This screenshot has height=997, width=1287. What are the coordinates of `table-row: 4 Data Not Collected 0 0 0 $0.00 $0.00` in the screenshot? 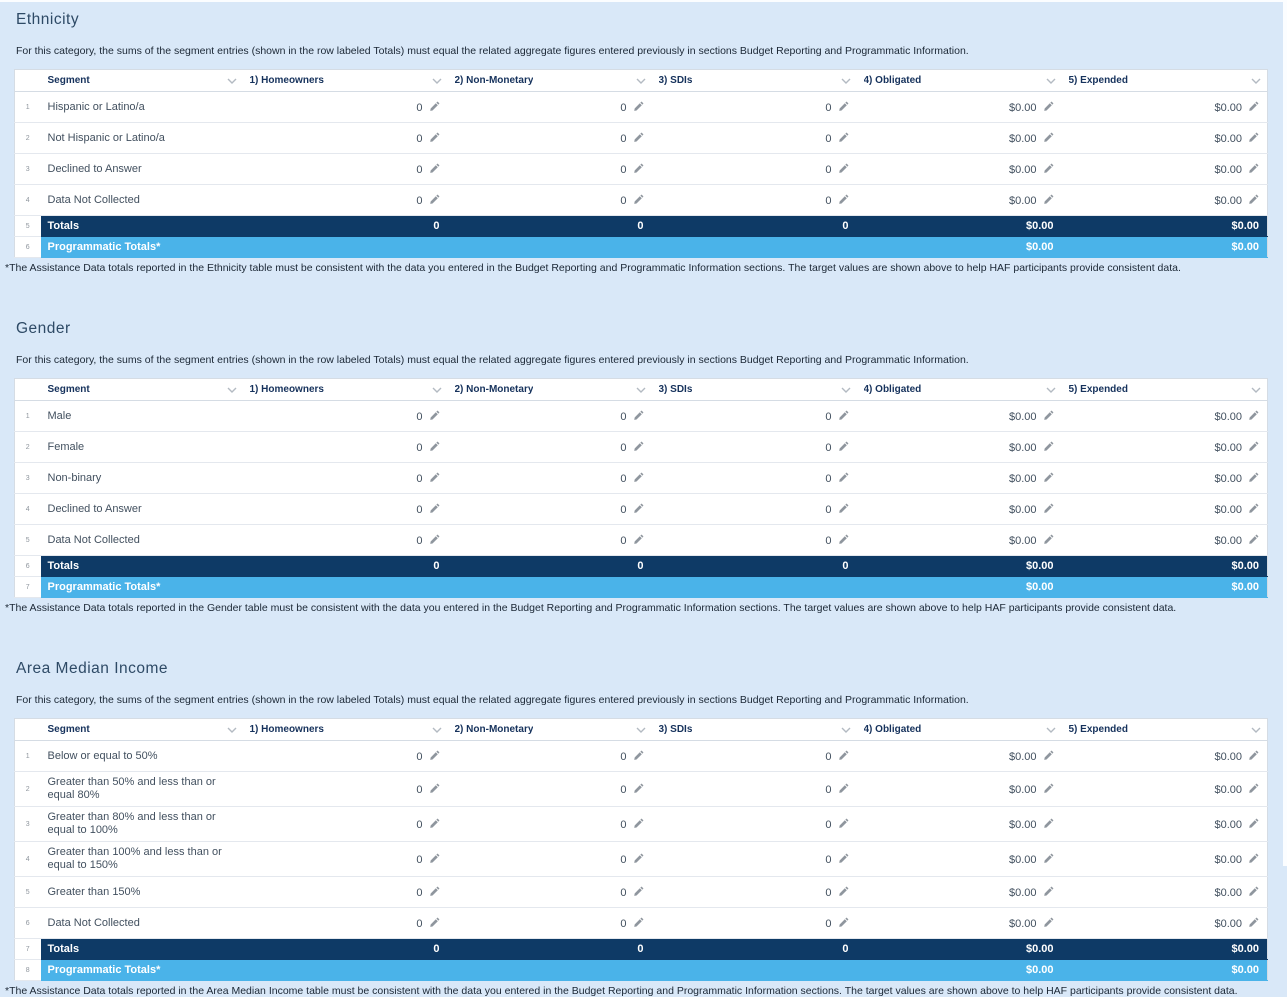 It's located at (641, 200).